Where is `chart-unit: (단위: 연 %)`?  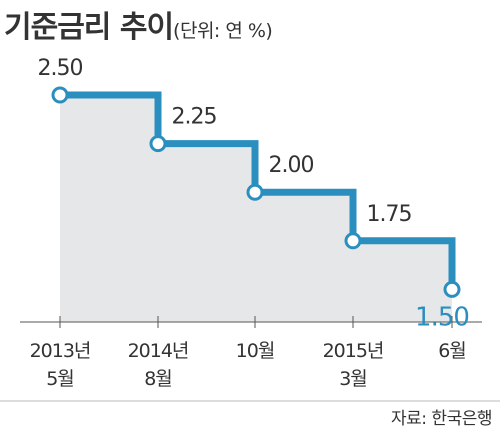
chart-unit: (단위: 연 %) is located at coordinates (223, 31).